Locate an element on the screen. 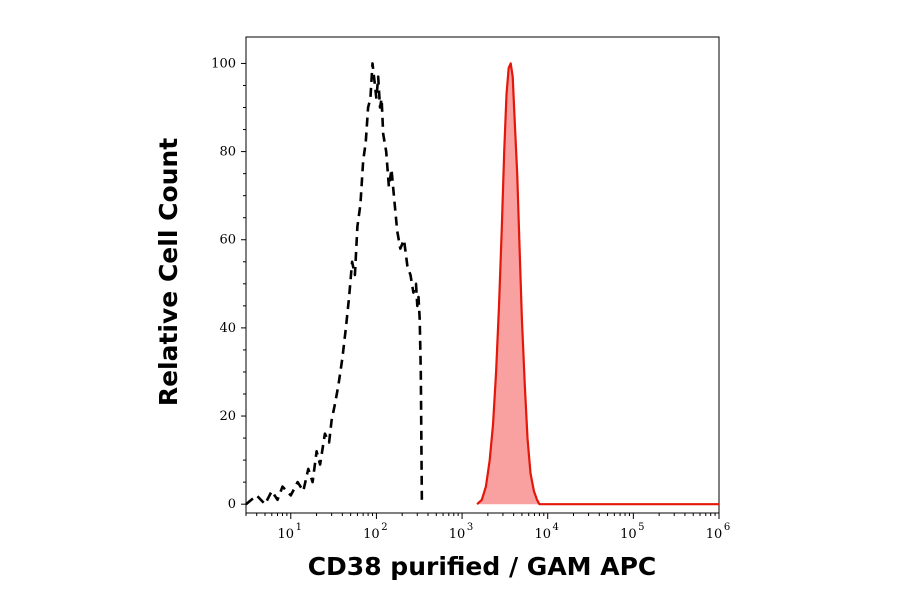 The width and height of the screenshot is (900, 594). y-tick-label: 60 is located at coordinates (227, 240).